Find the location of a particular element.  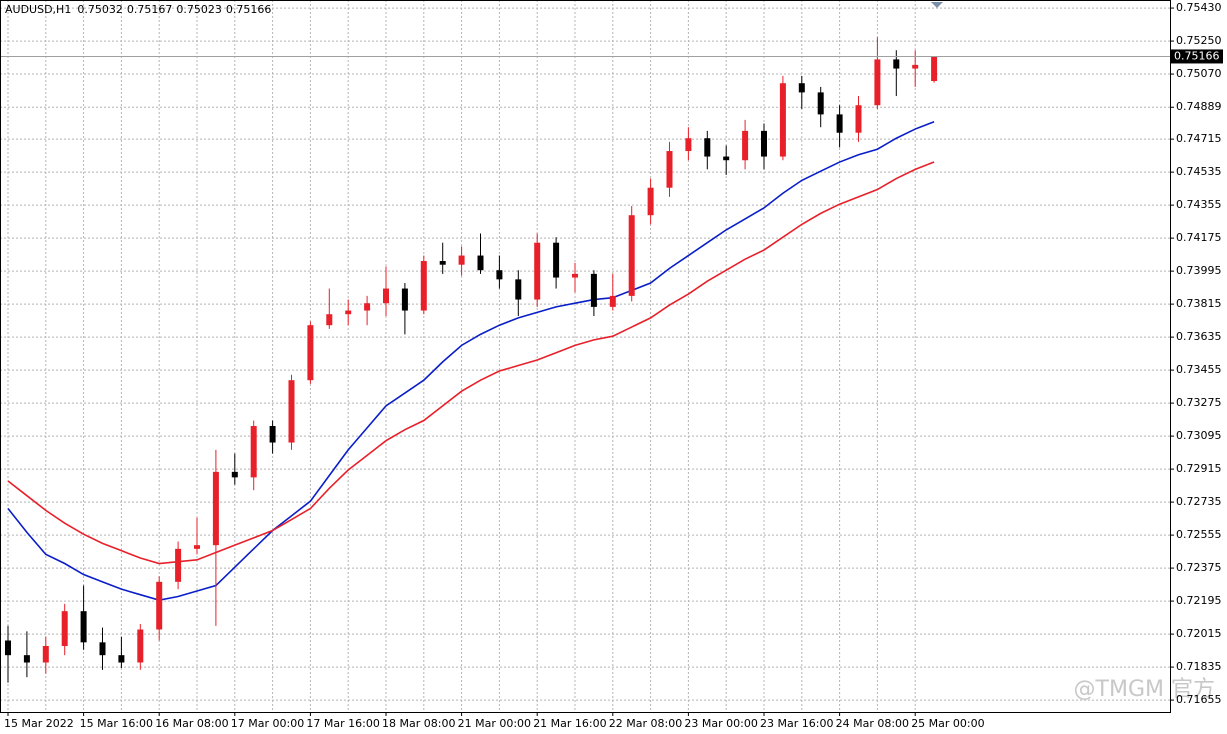

current-price-box is located at coordinates (1197, 56).